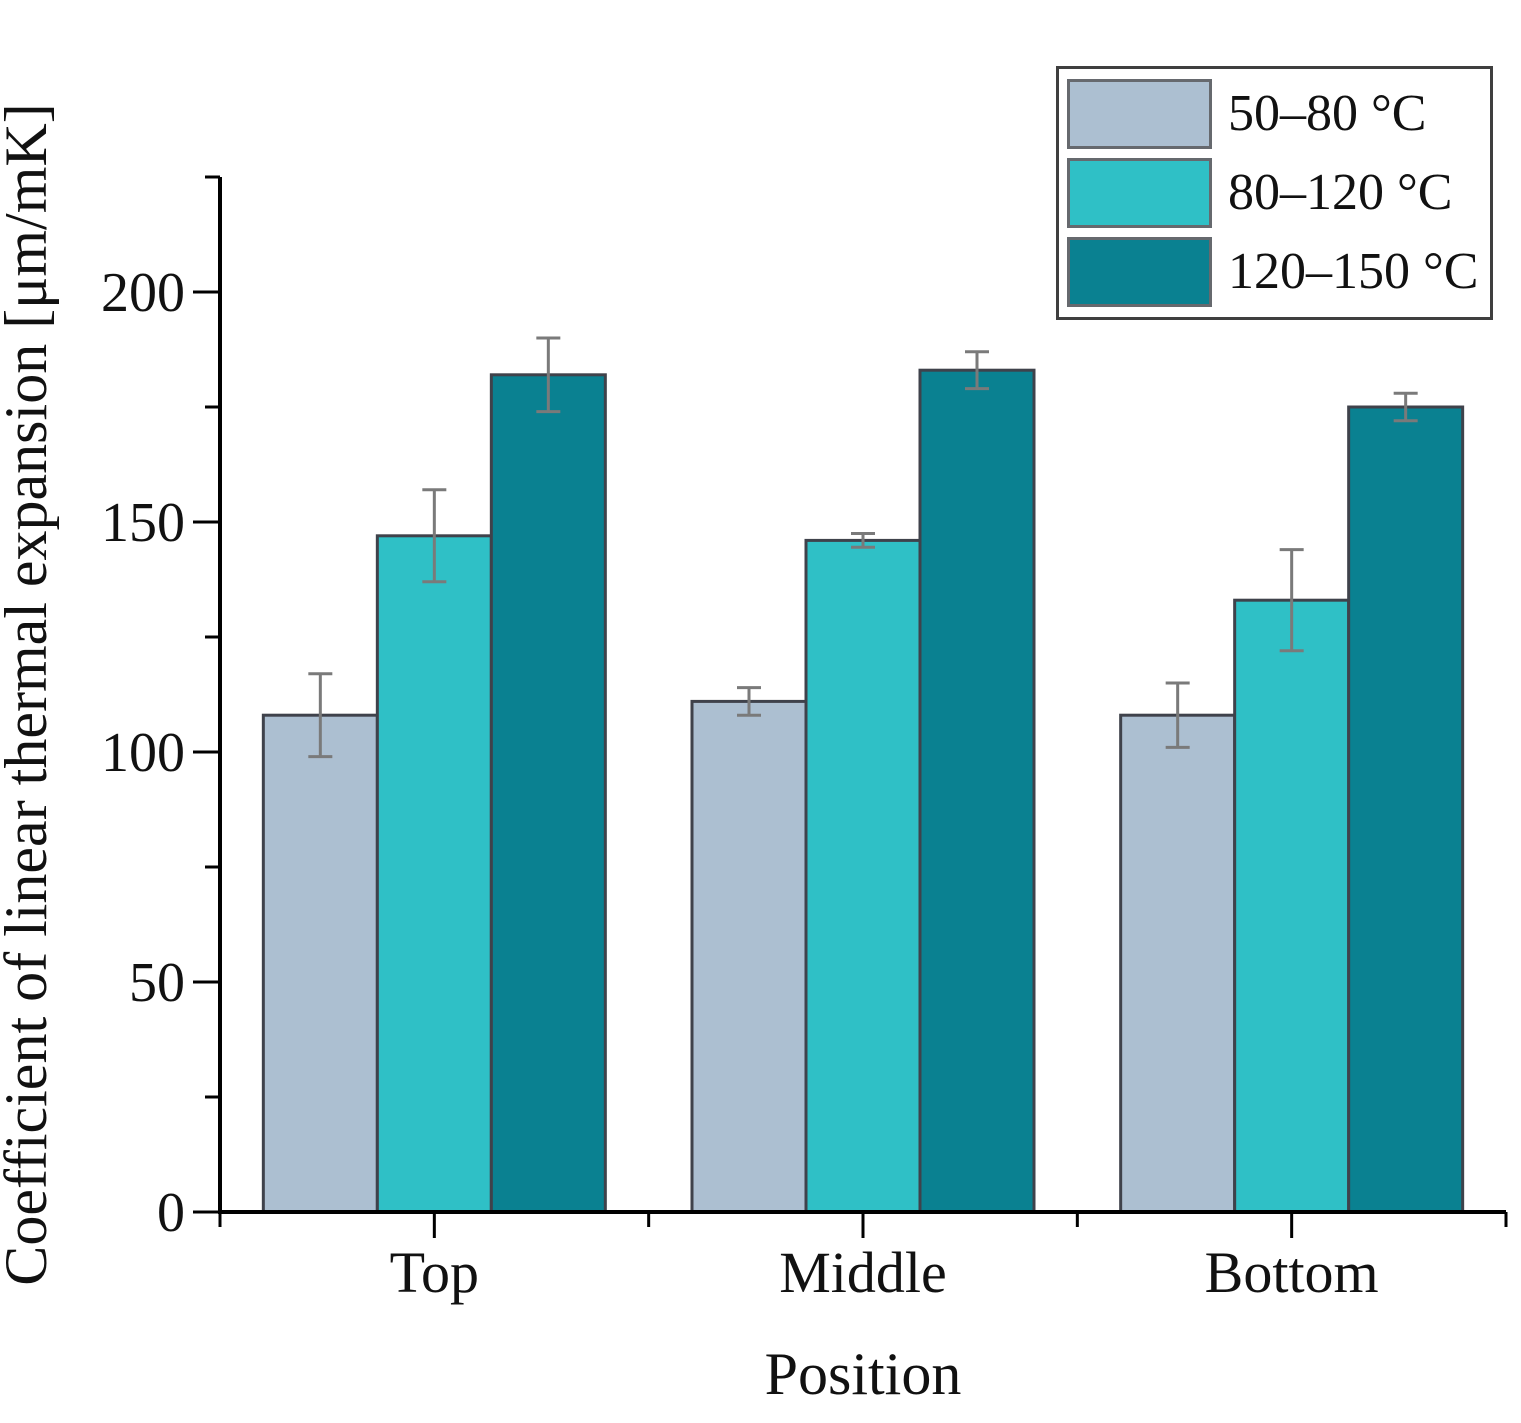  What do you see at coordinates (143, 293) in the screenshot?
I see `y-tick-label: 200` at bounding box center [143, 293].